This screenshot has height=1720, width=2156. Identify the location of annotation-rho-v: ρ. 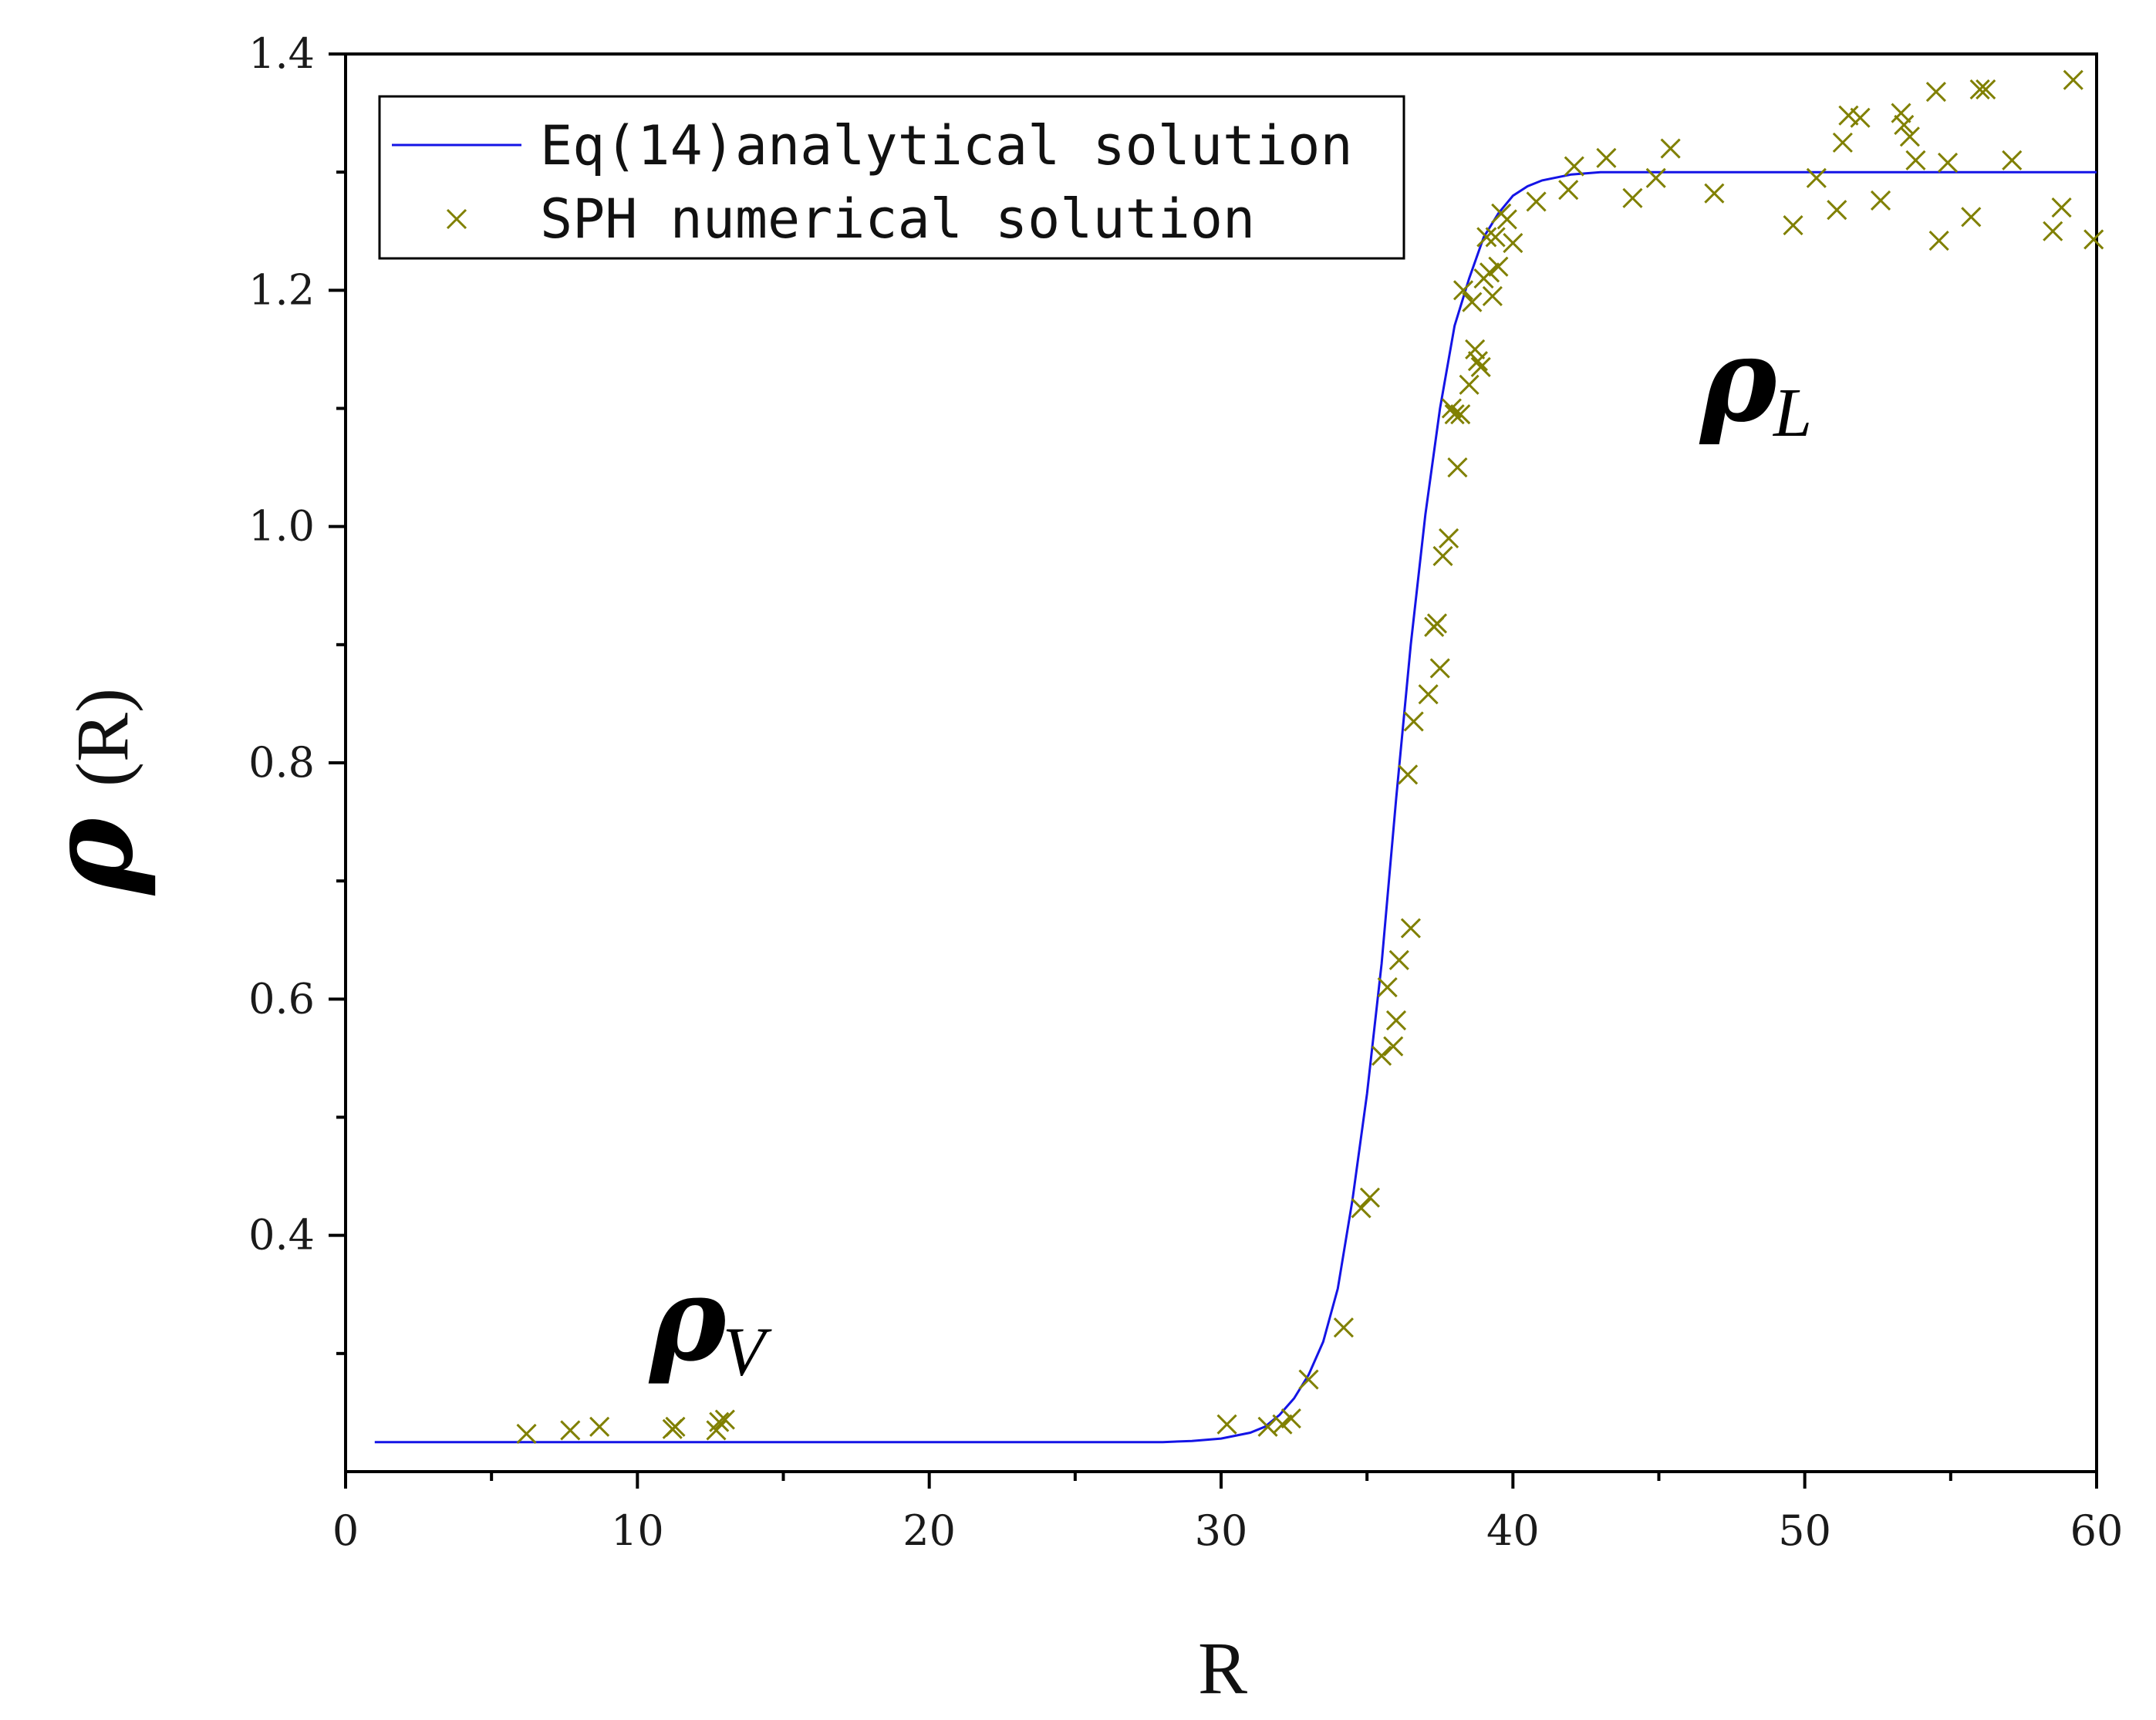
(687, 1319).